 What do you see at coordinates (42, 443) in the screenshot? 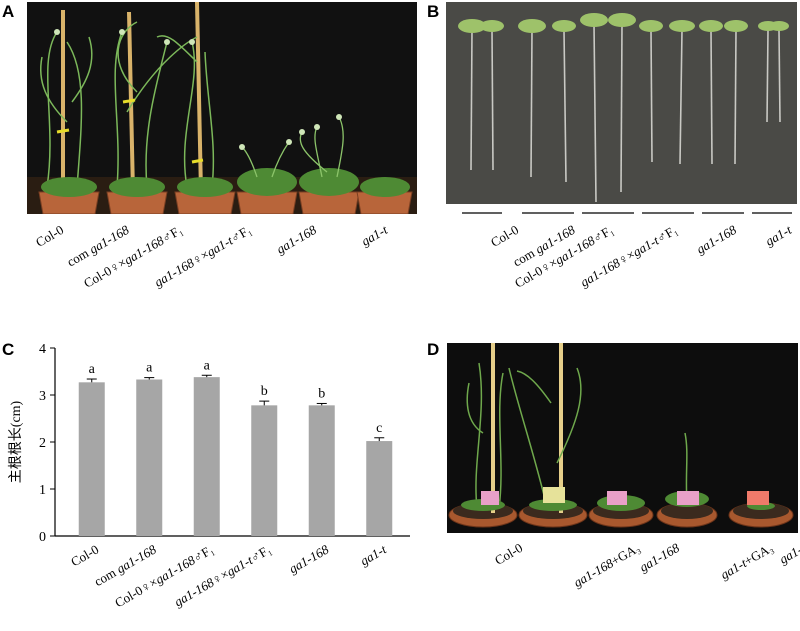
I see `y-tick-label-2: 2` at bounding box center [42, 443].